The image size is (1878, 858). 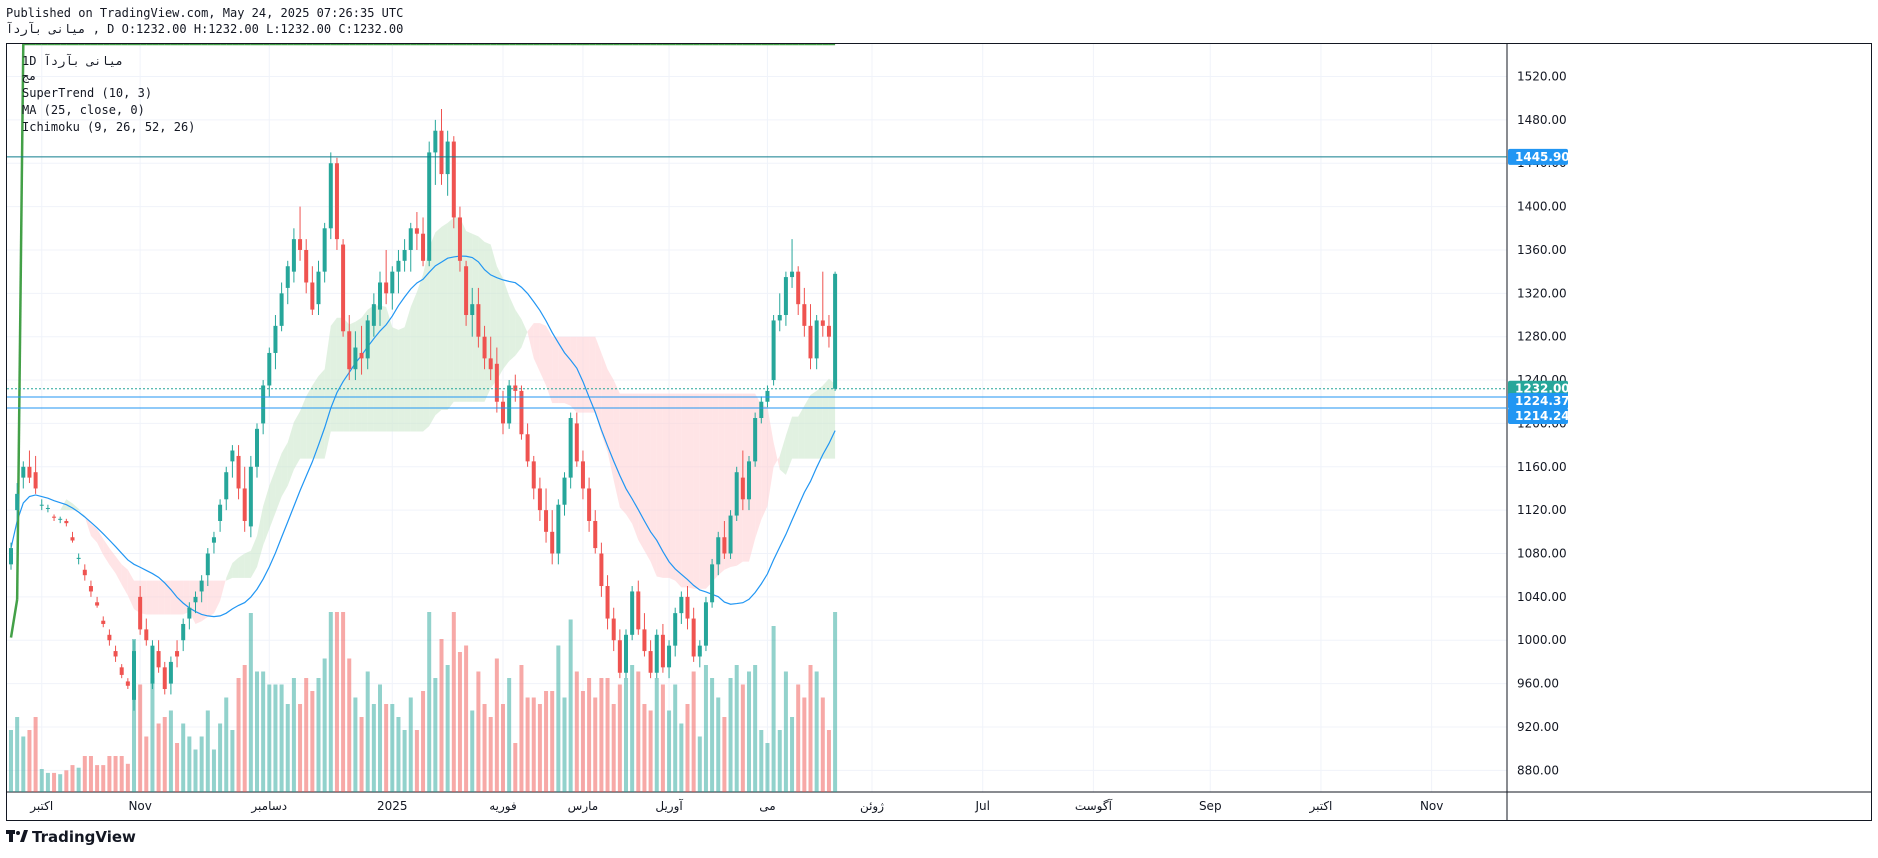 What do you see at coordinates (87, 93) in the screenshot?
I see `legend-supertrend: SuperTrend (10, 3)` at bounding box center [87, 93].